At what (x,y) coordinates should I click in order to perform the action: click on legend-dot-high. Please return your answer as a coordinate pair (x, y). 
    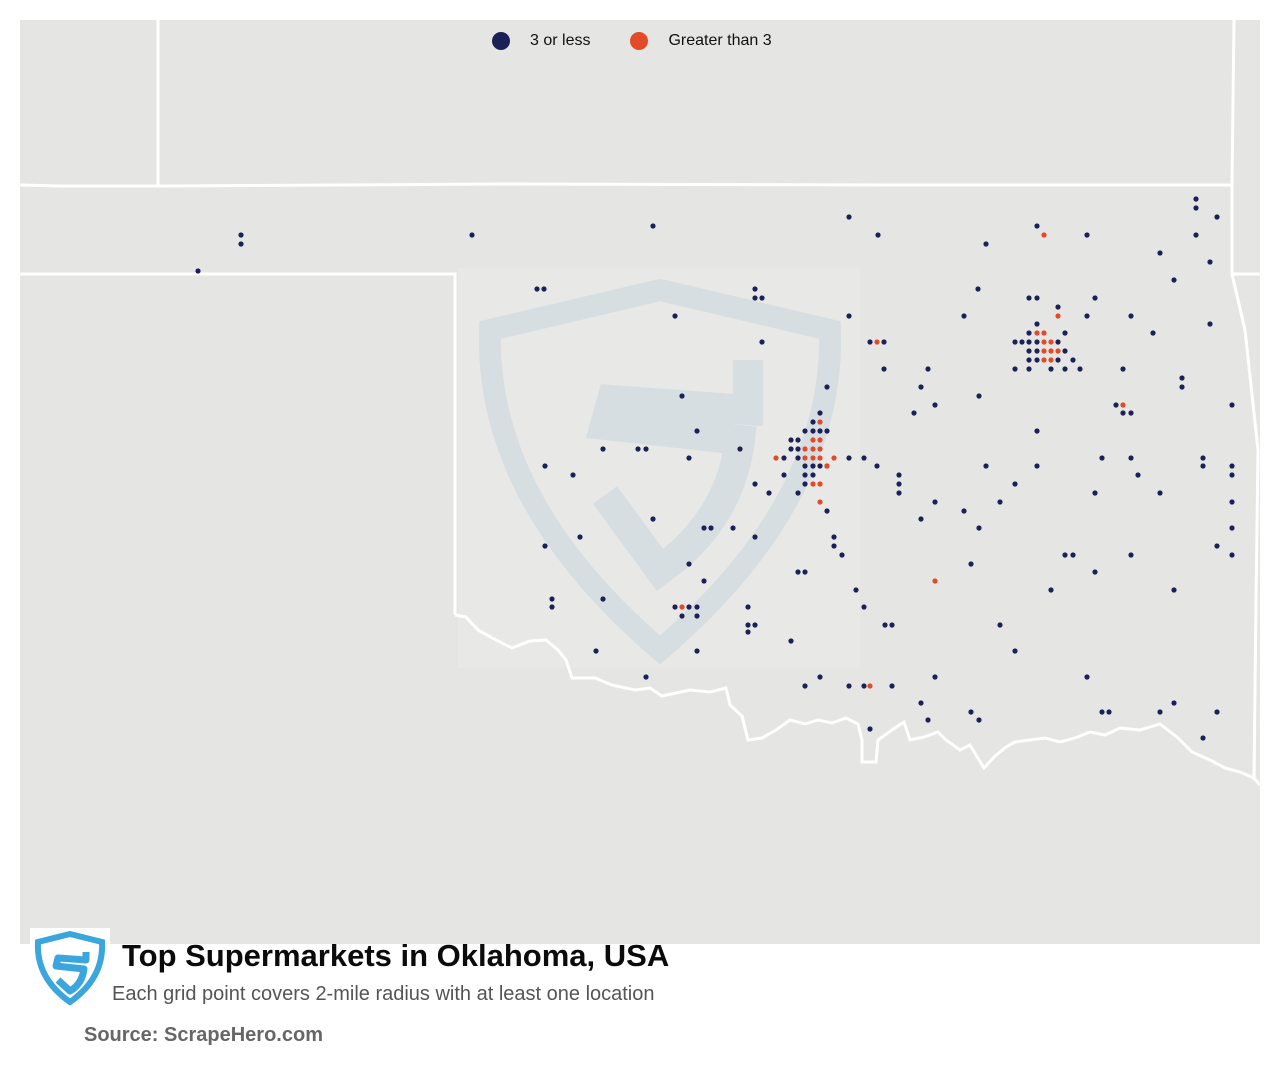
    Looking at the image, I should click on (639, 41).